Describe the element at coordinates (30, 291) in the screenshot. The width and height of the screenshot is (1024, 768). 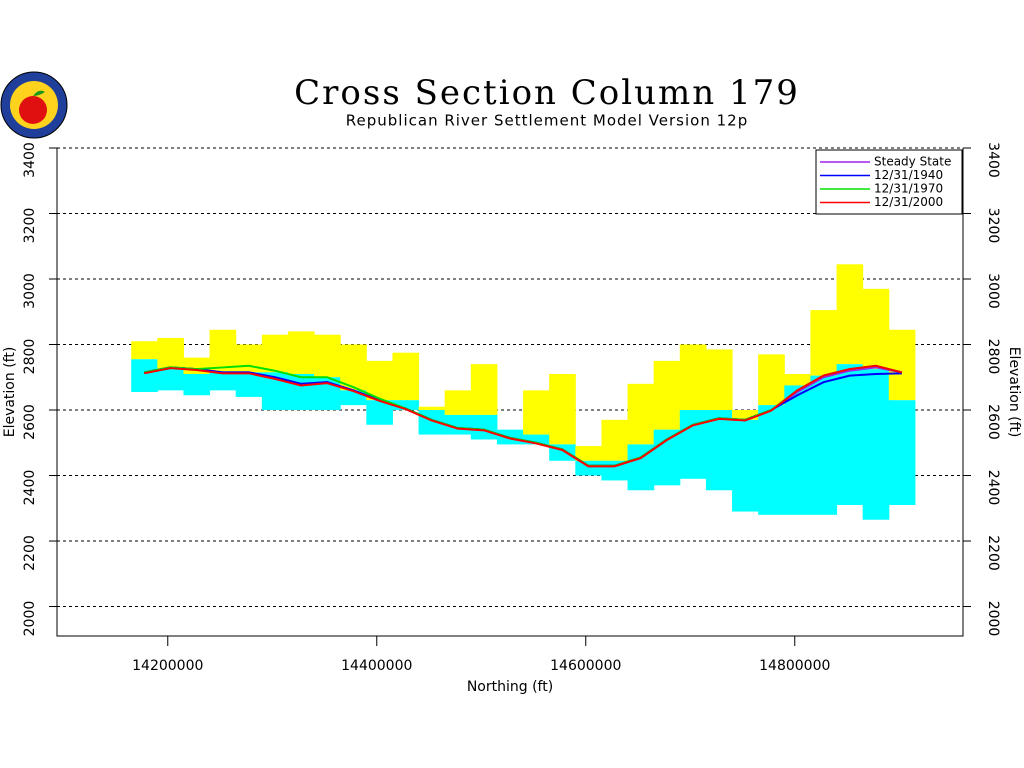
I see `y-tick-label: 3000` at that location.